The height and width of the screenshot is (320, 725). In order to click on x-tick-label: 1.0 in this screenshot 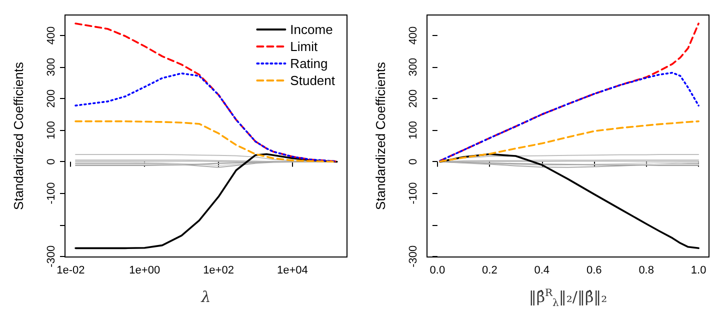, I will do `click(698, 270)`.